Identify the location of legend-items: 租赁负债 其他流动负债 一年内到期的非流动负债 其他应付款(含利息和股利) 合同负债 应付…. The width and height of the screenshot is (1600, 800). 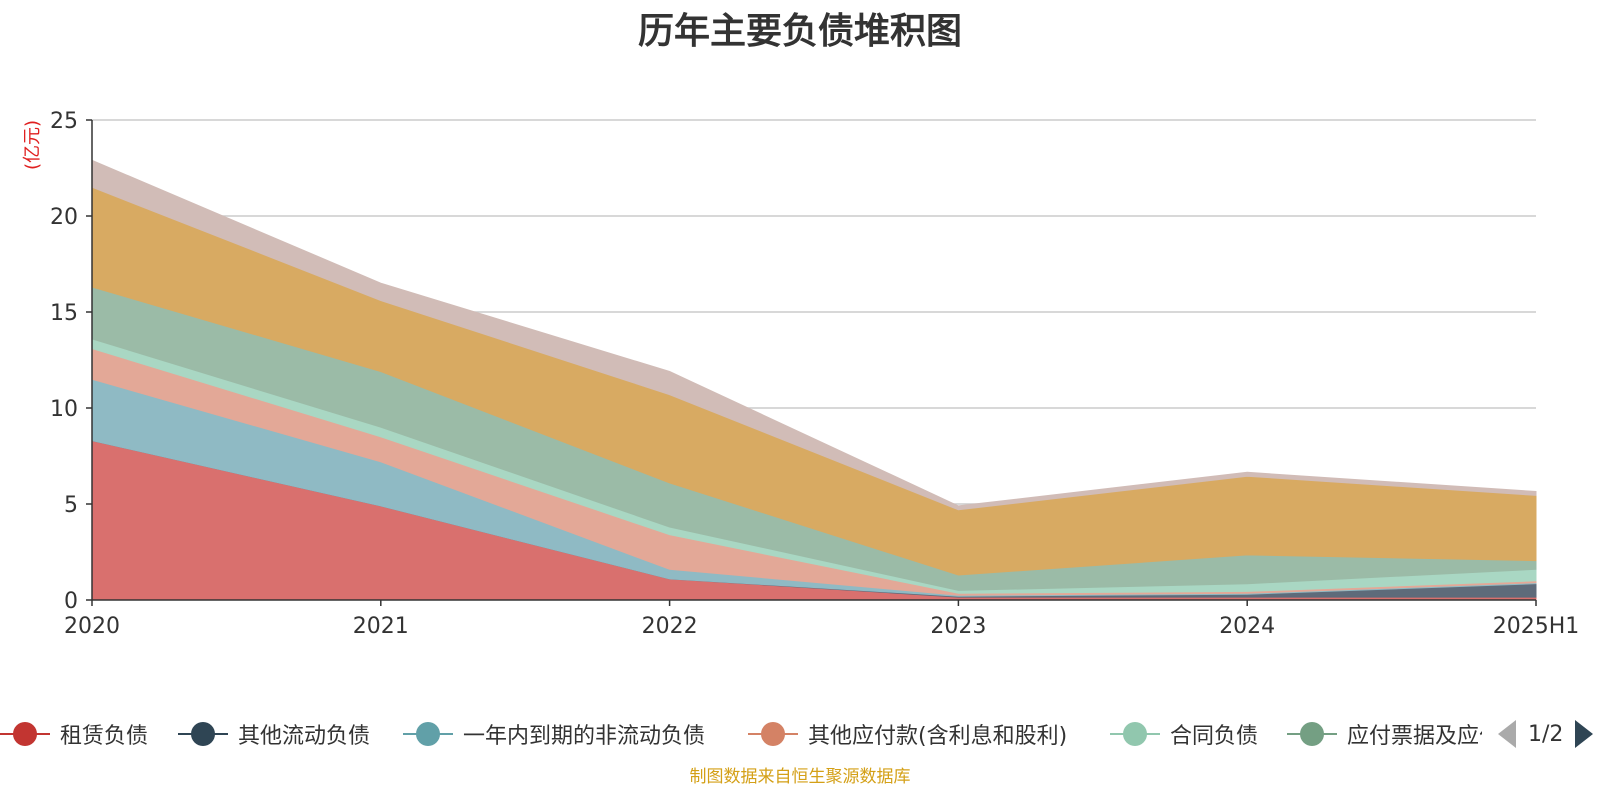
(741, 734).